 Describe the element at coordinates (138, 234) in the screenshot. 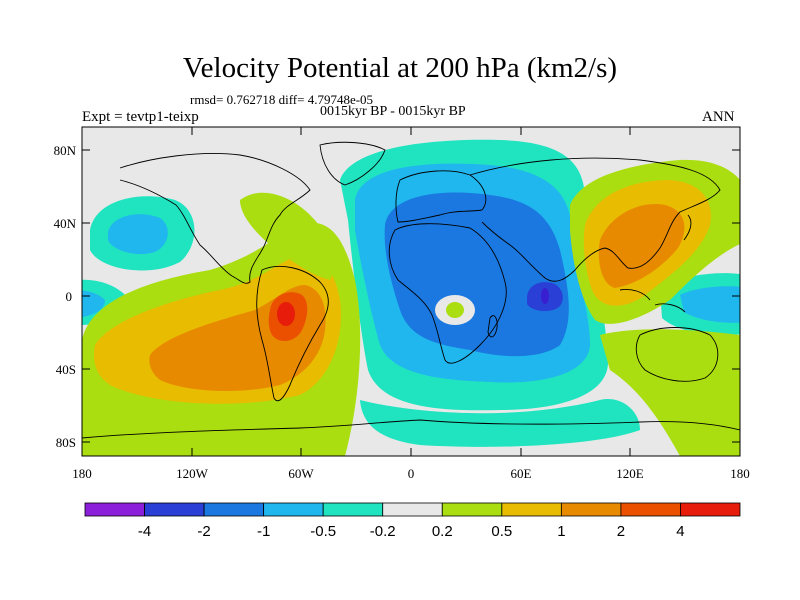

I see `contour-north-pacific-negative` at that location.